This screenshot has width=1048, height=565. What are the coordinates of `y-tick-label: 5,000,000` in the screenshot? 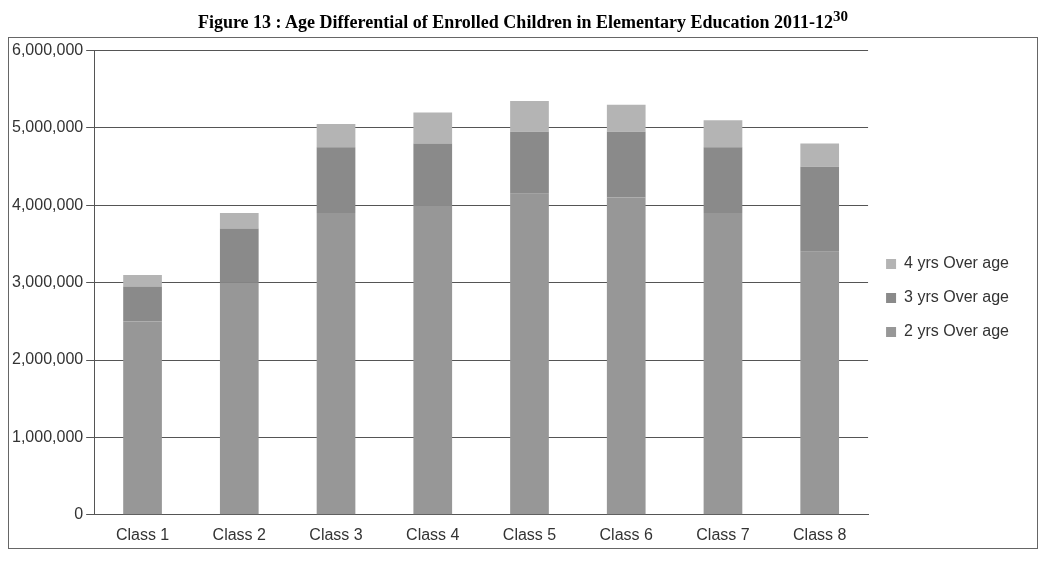 It's located at (47, 127).